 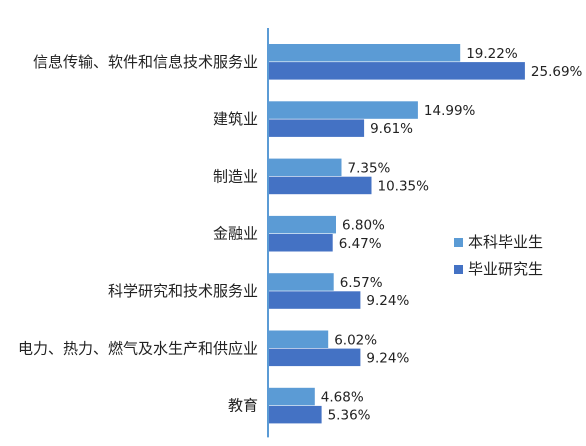 What do you see at coordinates (355, 340) in the screenshot?
I see `data-label: 6.02%` at bounding box center [355, 340].